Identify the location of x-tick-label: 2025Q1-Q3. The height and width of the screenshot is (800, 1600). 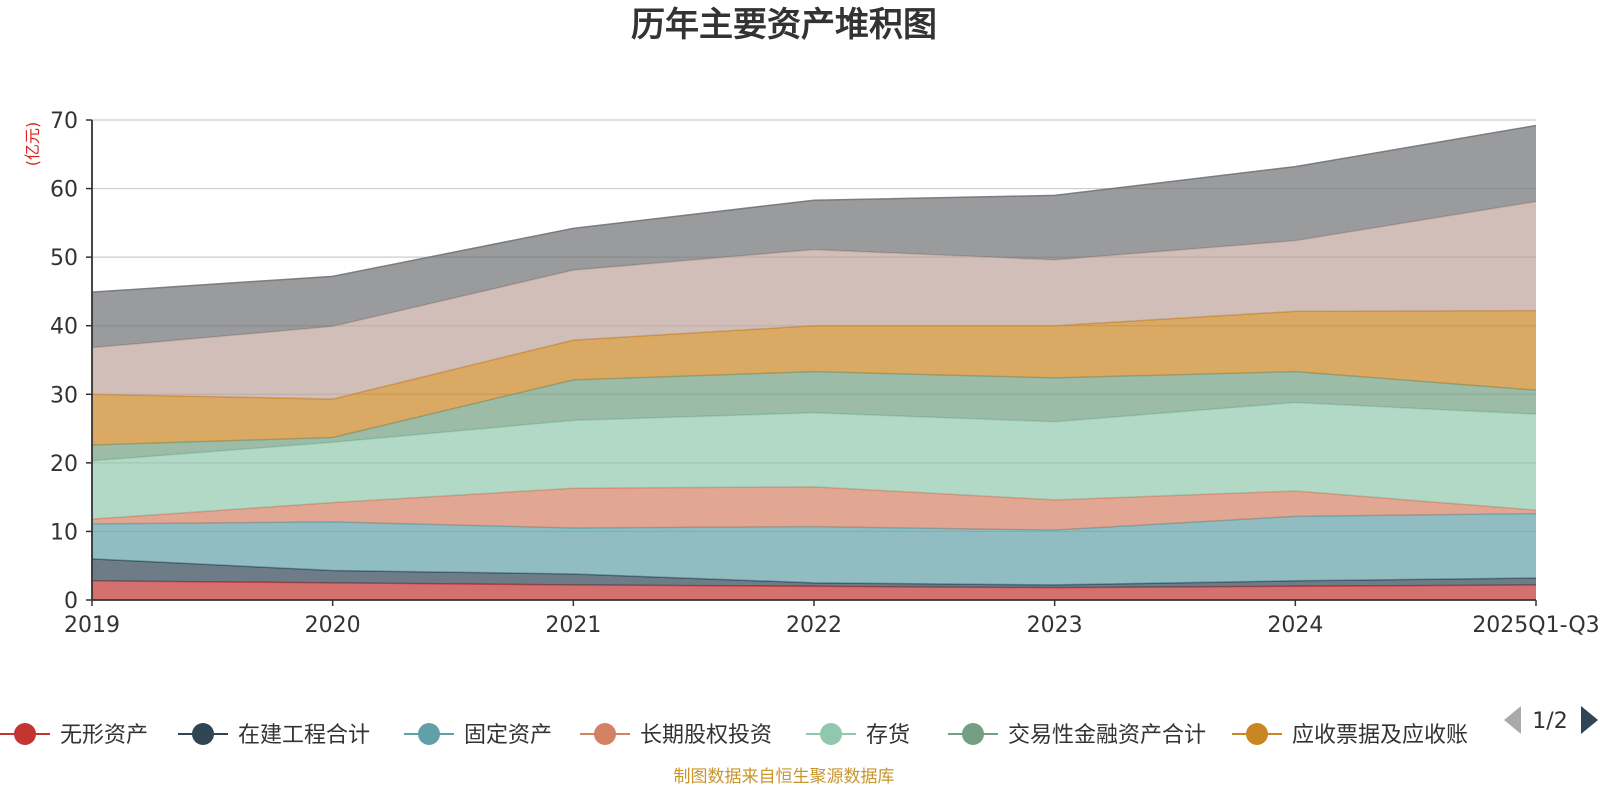
(1535, 625).